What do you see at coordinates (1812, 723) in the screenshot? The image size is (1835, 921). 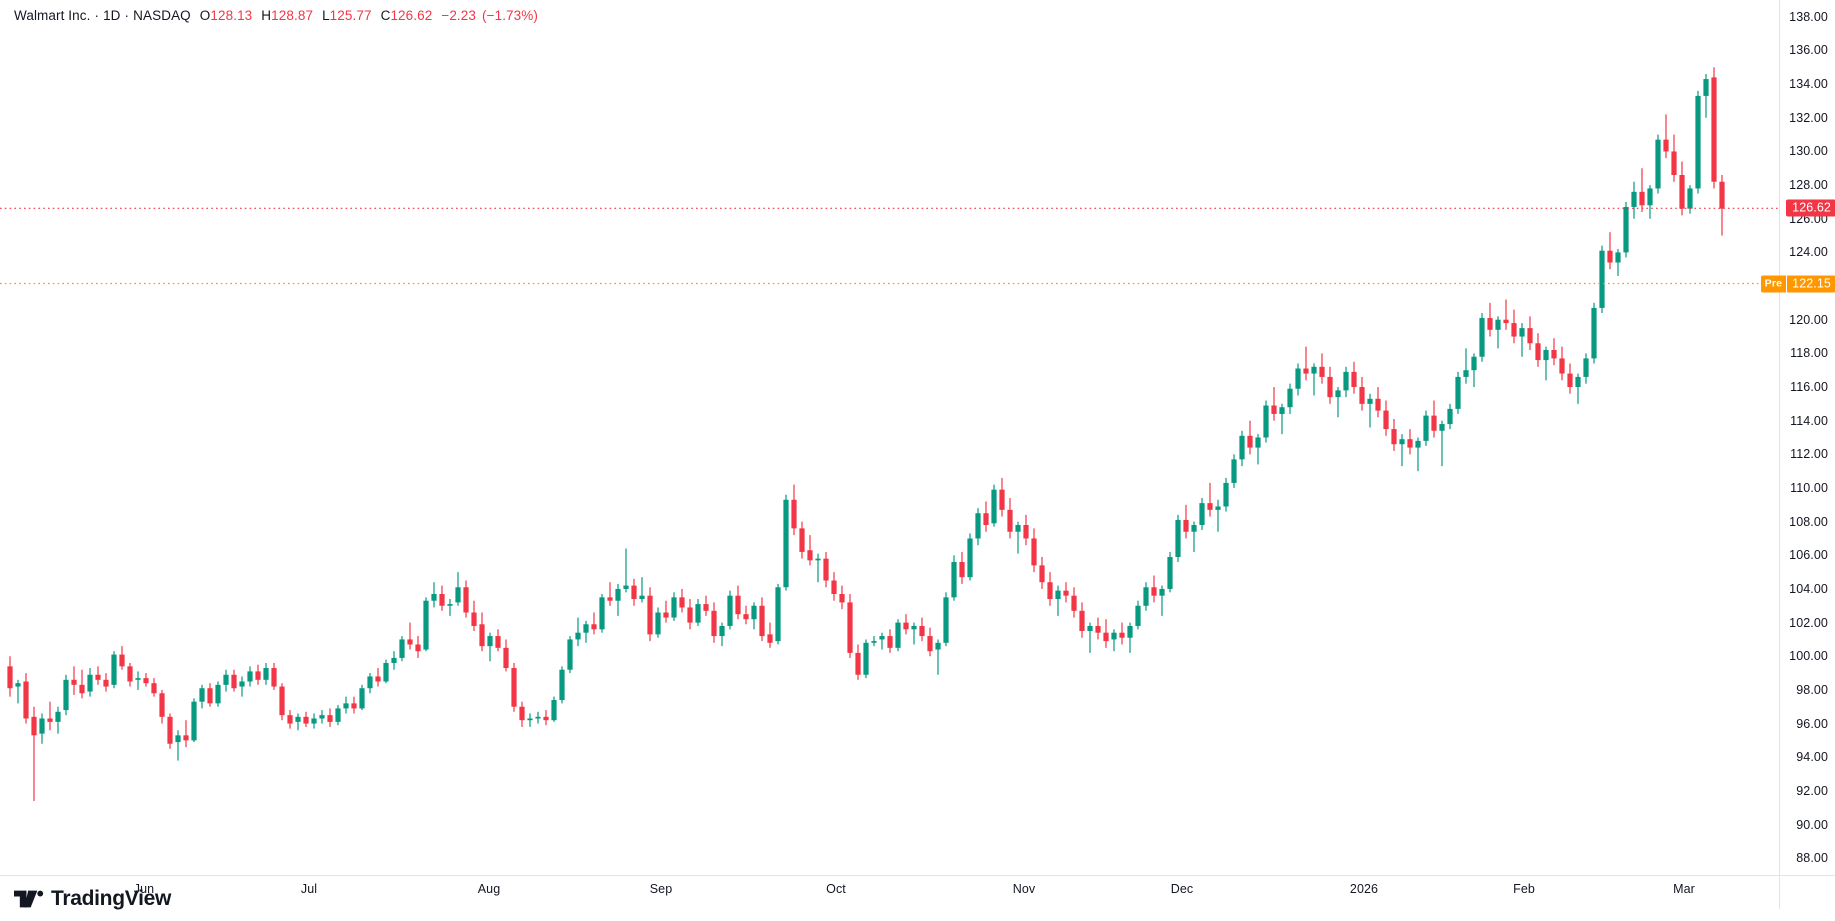 I see `price-tick-label: 96.00` at bounding box center [1812, 723].